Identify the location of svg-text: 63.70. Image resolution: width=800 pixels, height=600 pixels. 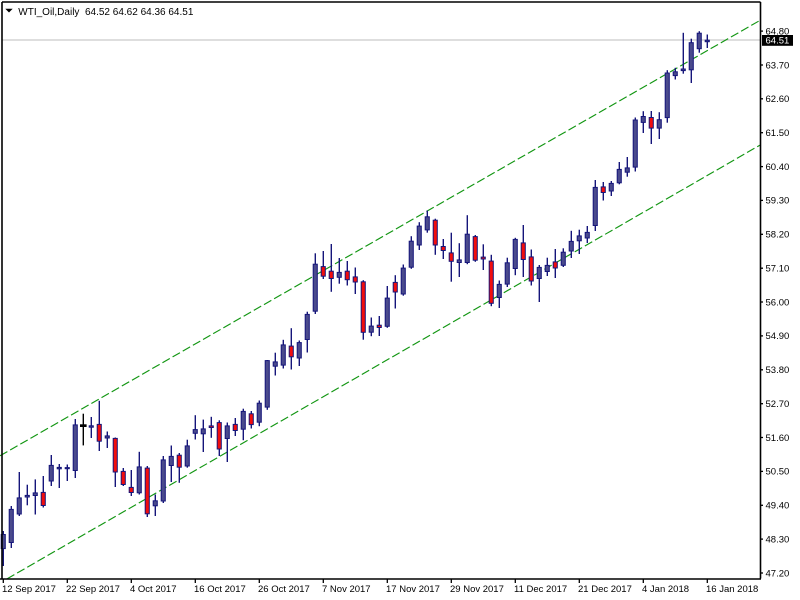
(778, 65).